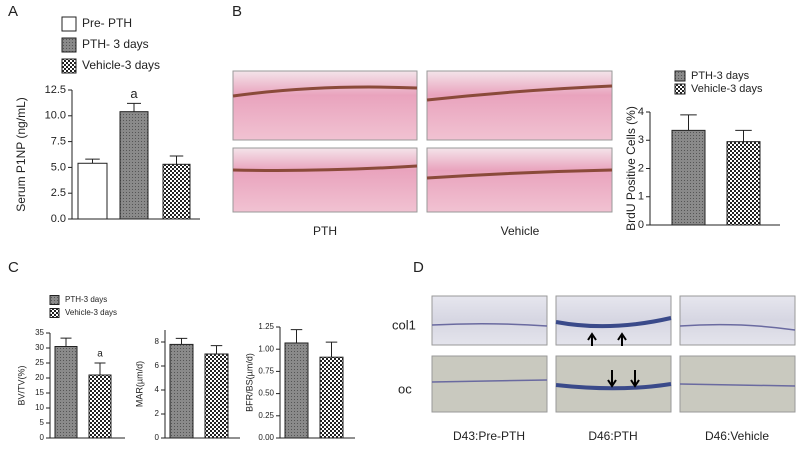 The image size is (800, 449). Describe the element at coordinates (39, 362) in the screenshot. I see `y-tick-label: 25` at that location.